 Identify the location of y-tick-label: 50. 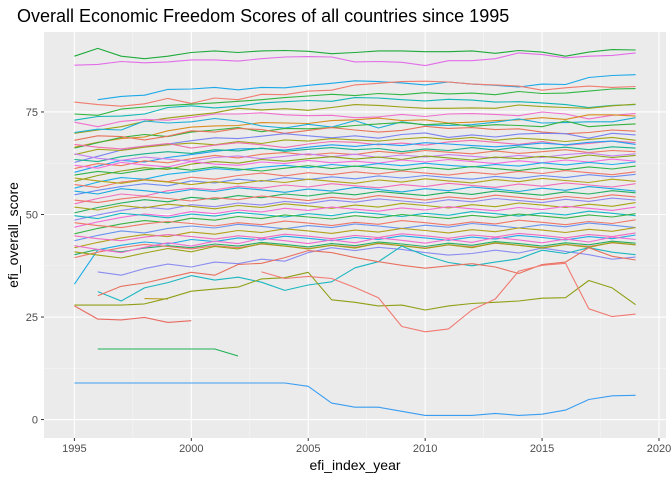
(32, 215).